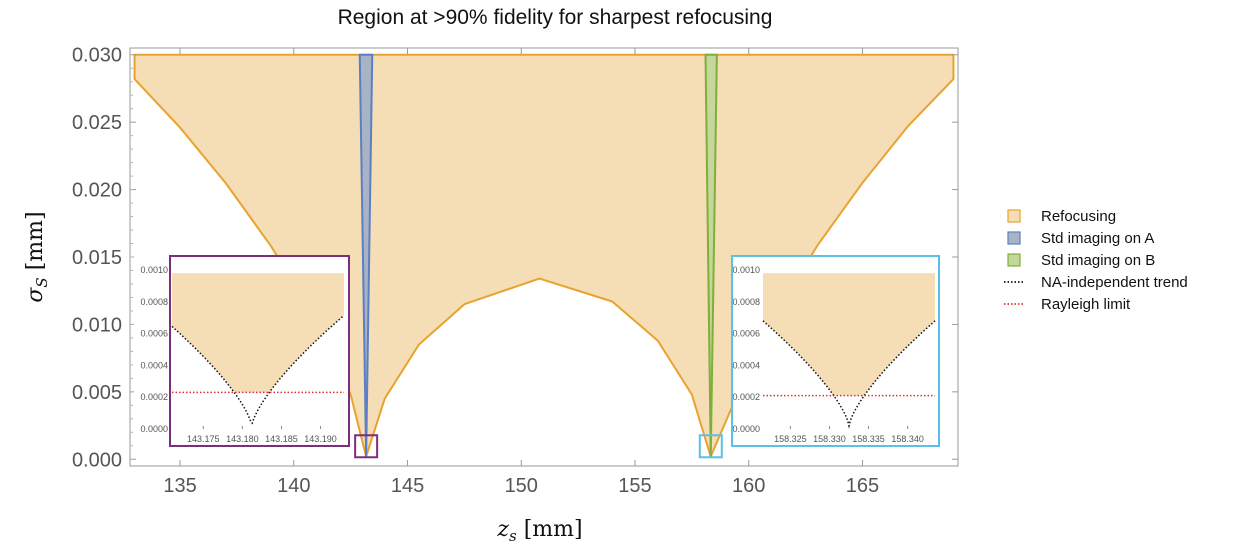 The image size is (1236, 551). I want to click on y-tick-label: 0.030, so click(97, 56).